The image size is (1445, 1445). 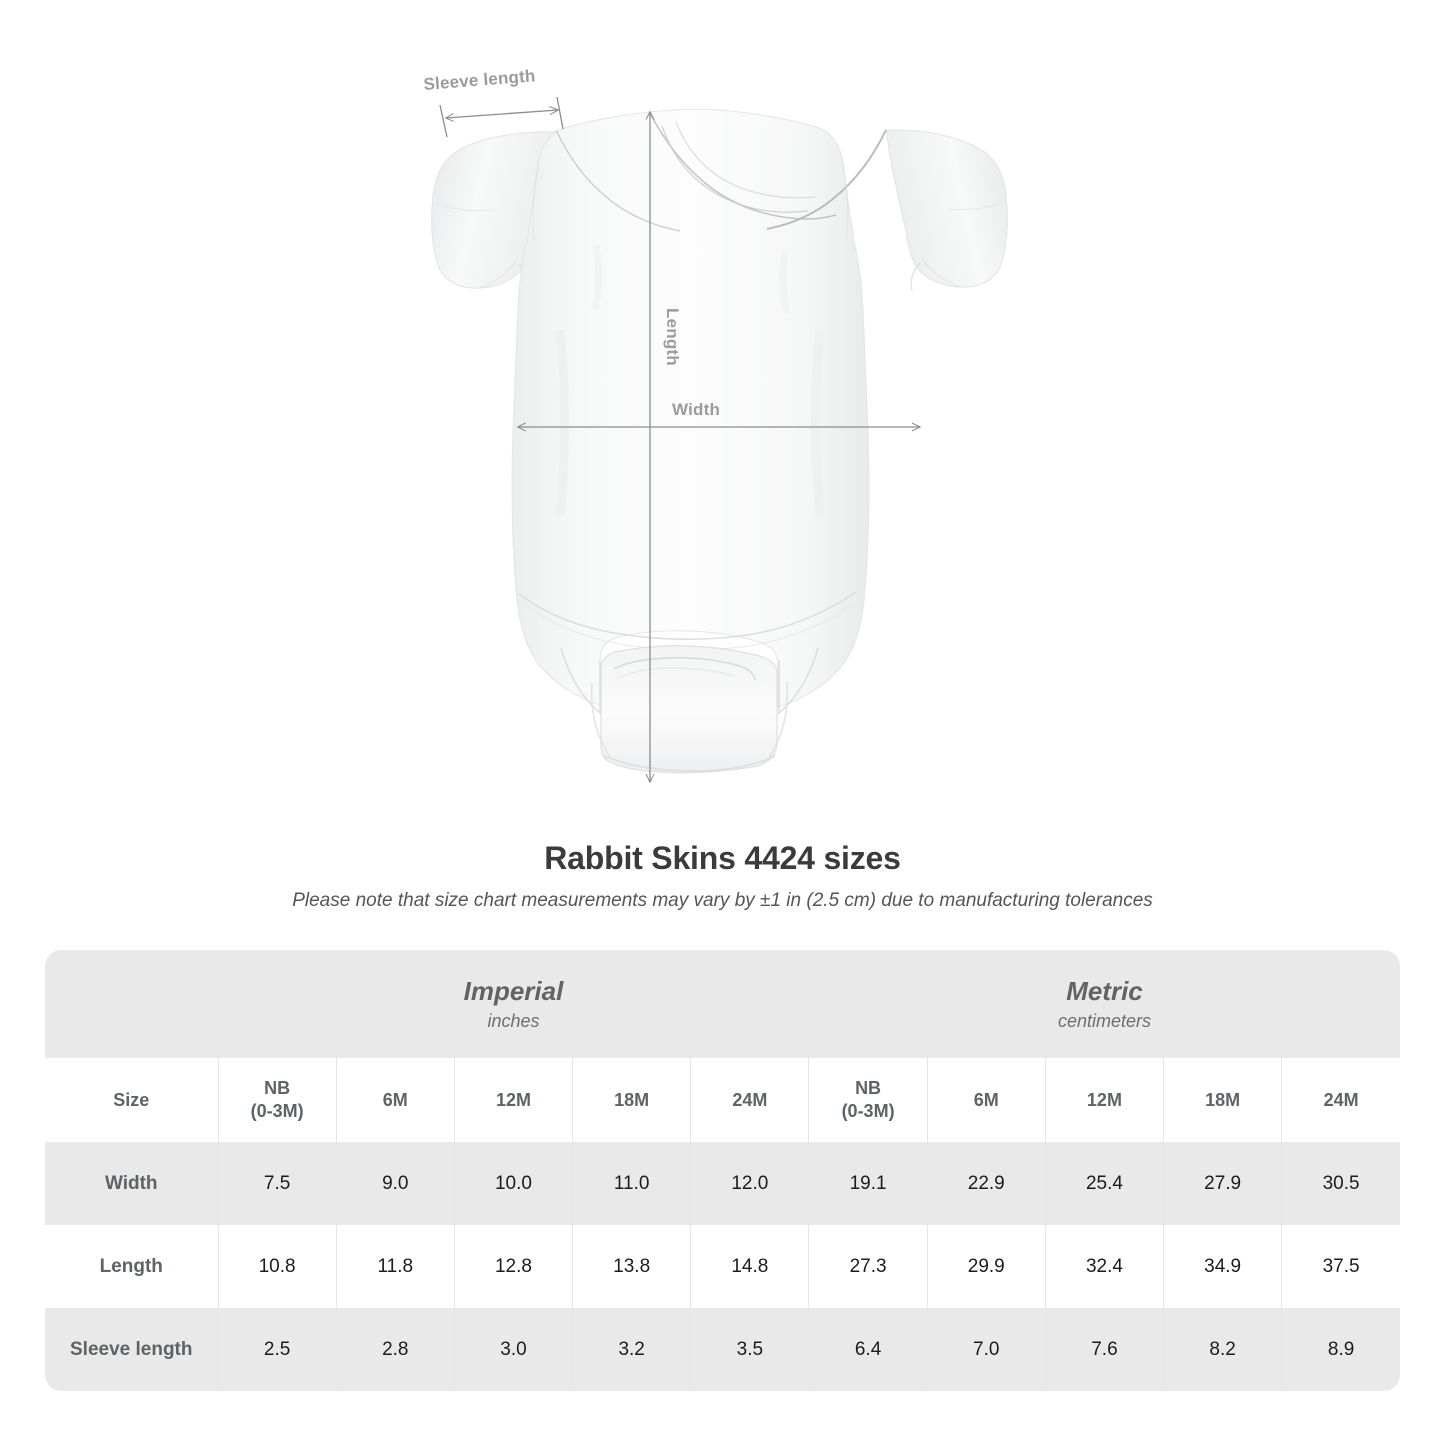 I want to click on table-cell: 27.3, so click(x=868, y=1266).